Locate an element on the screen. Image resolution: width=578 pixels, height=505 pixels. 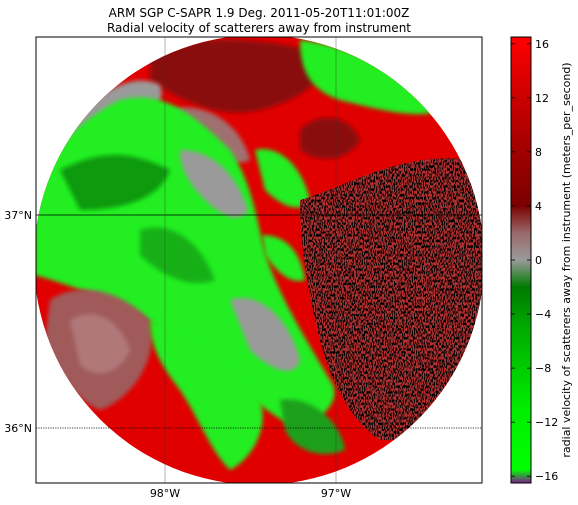
colorbar-tick-label: 12 is located at coordinates (542, 98).